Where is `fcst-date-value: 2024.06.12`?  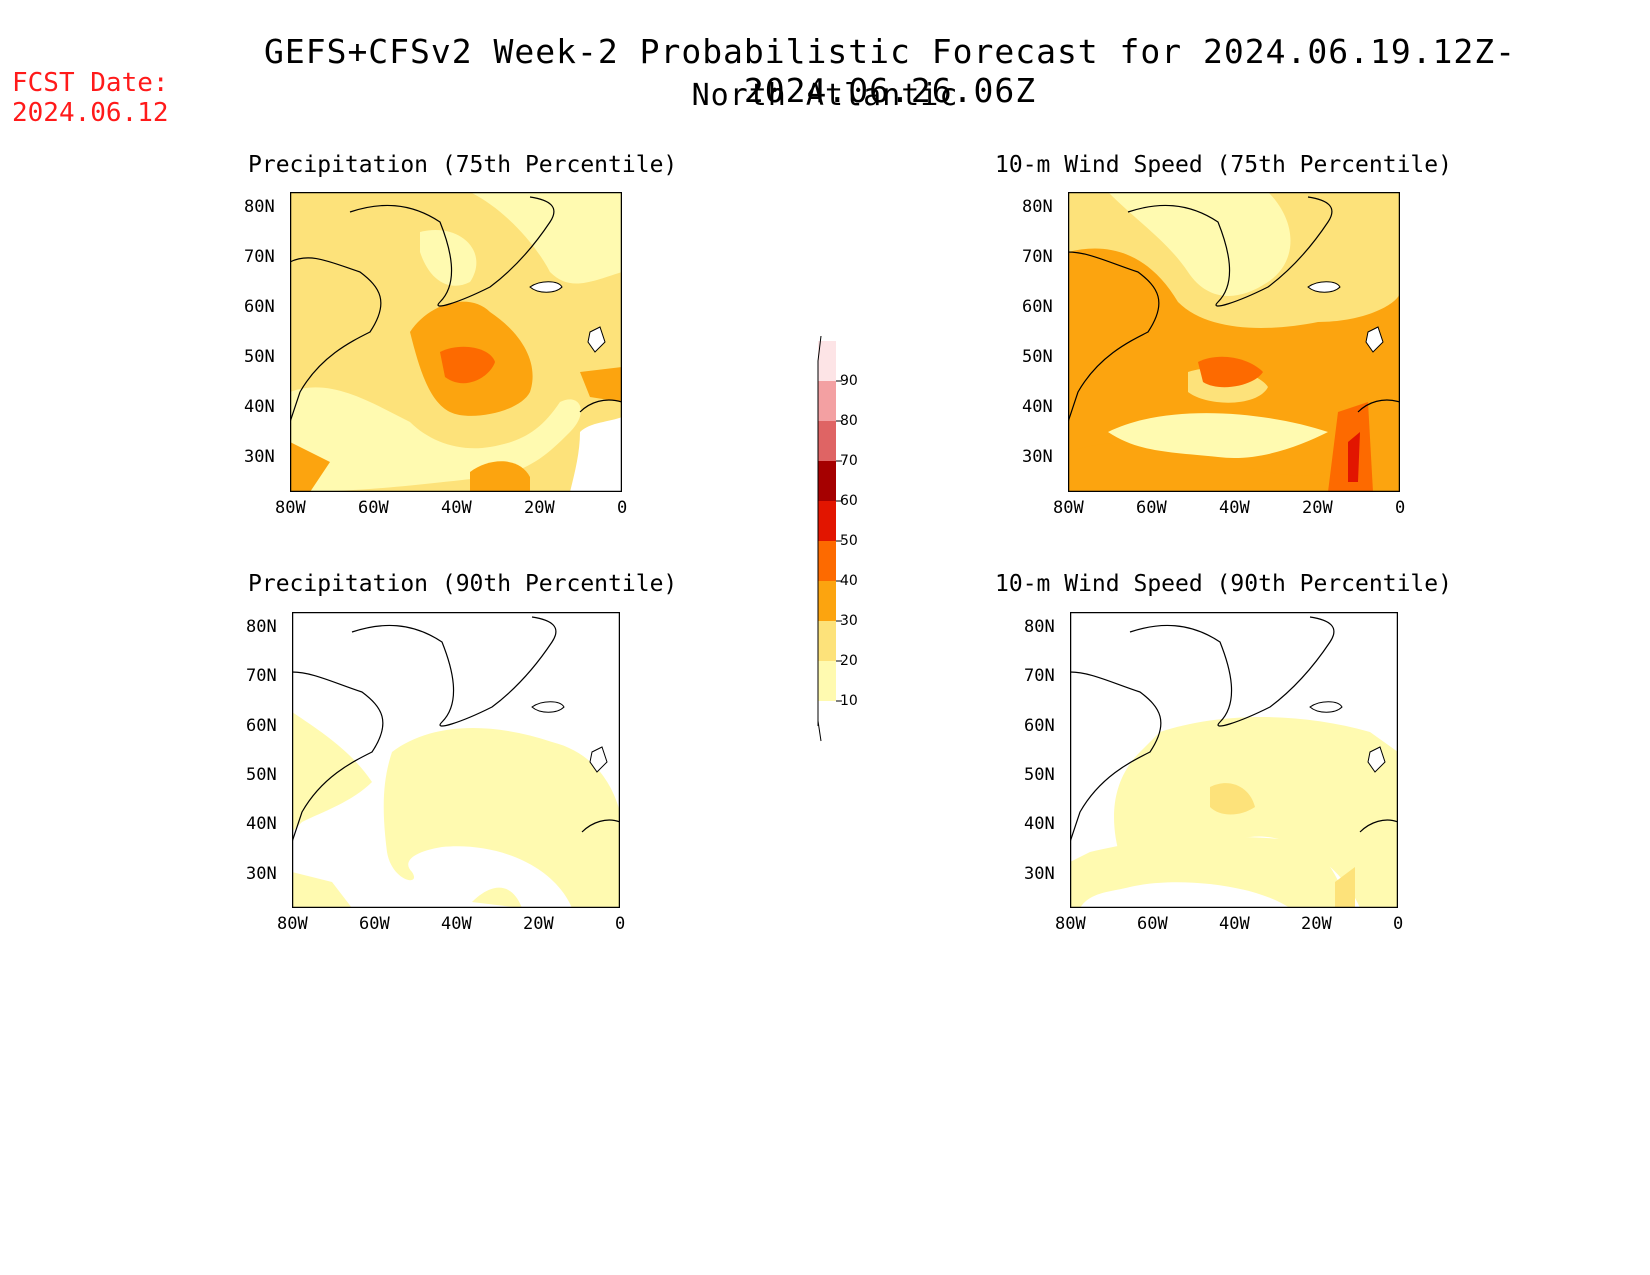 fcst-date-value: 2024.06.12 is located at coordinates (90, 113).